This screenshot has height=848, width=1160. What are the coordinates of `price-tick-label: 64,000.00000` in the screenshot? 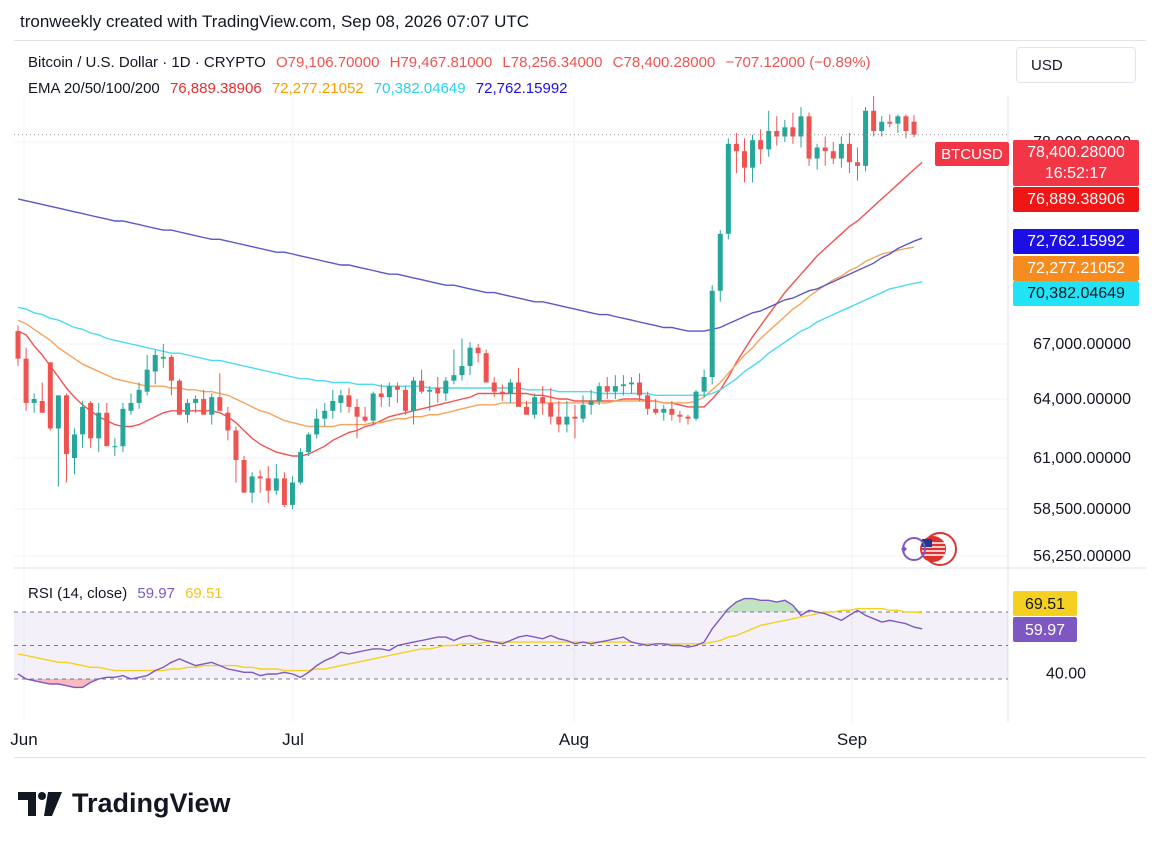 It's located at (1082, 399).